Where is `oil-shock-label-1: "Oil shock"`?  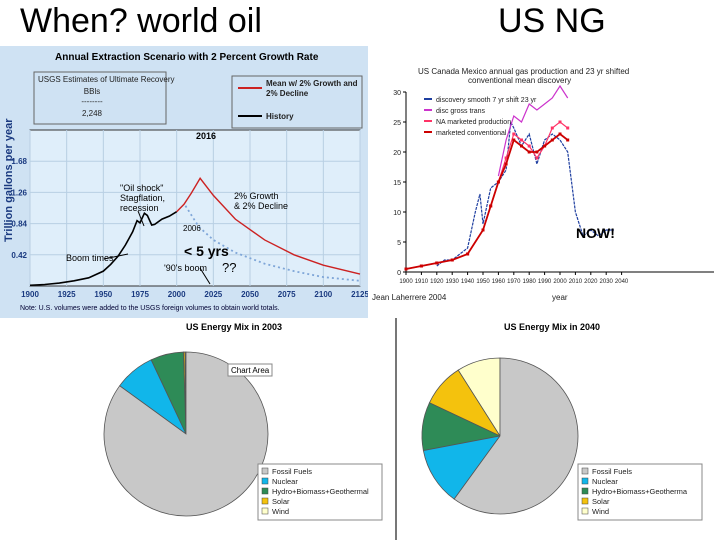 oil-shock-label-1: "Oil shock" is located at coordinates (141, 188).